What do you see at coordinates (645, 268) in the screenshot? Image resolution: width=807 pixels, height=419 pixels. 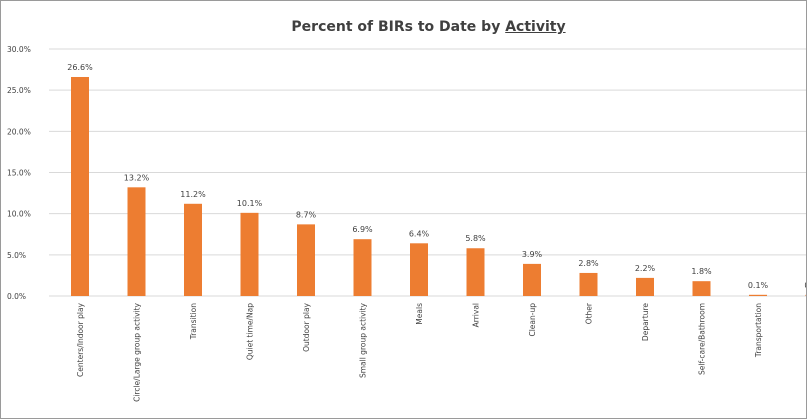 I see `data-label: 2.2%` at bounding box center [645, 268].